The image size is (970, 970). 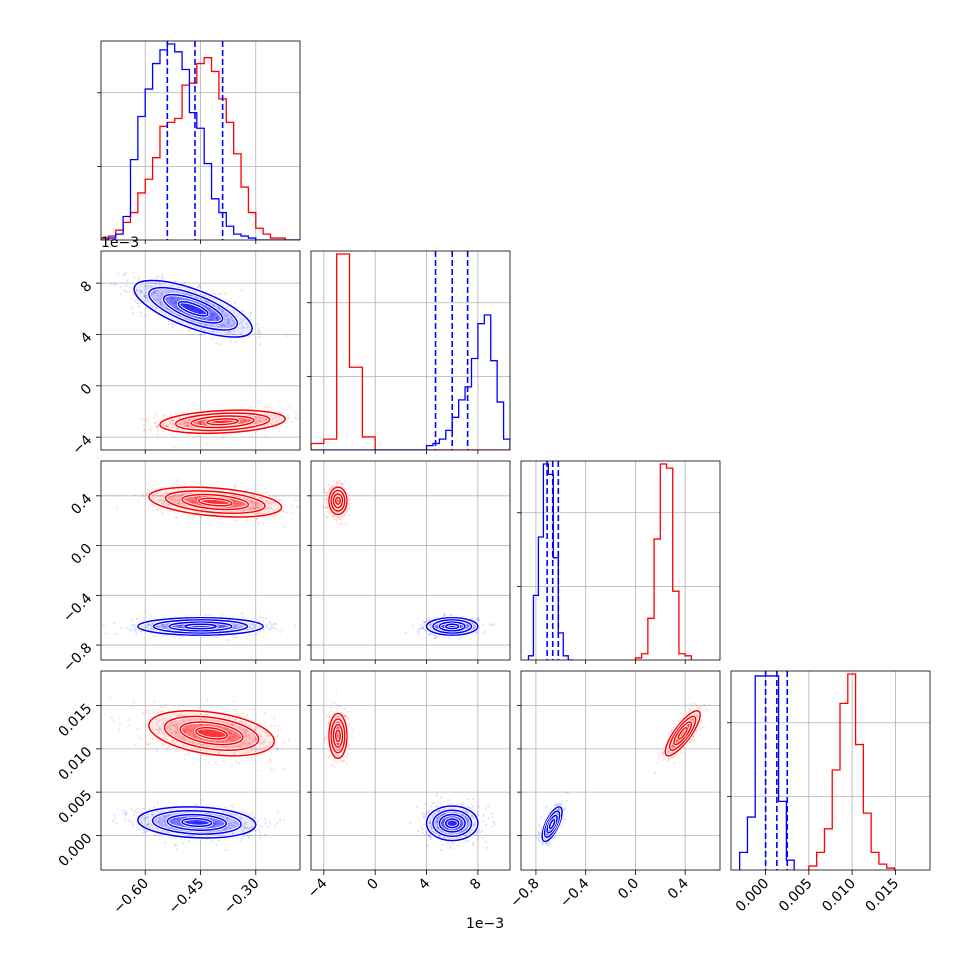 What do you see at coordinates (131, 897) in the screenshot?
I see `x-tick-label: −0.60` at bounding box center [131, 897].